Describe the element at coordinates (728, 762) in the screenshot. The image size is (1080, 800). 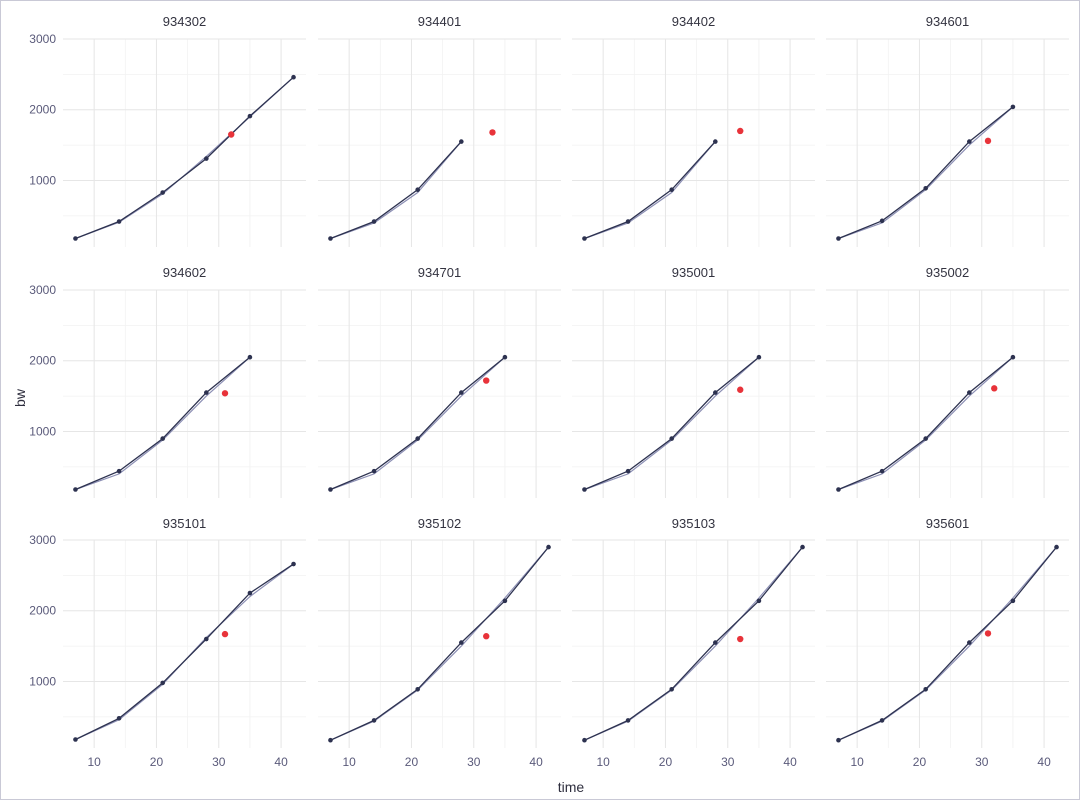
I see `x-tick-label: 30` at that location.